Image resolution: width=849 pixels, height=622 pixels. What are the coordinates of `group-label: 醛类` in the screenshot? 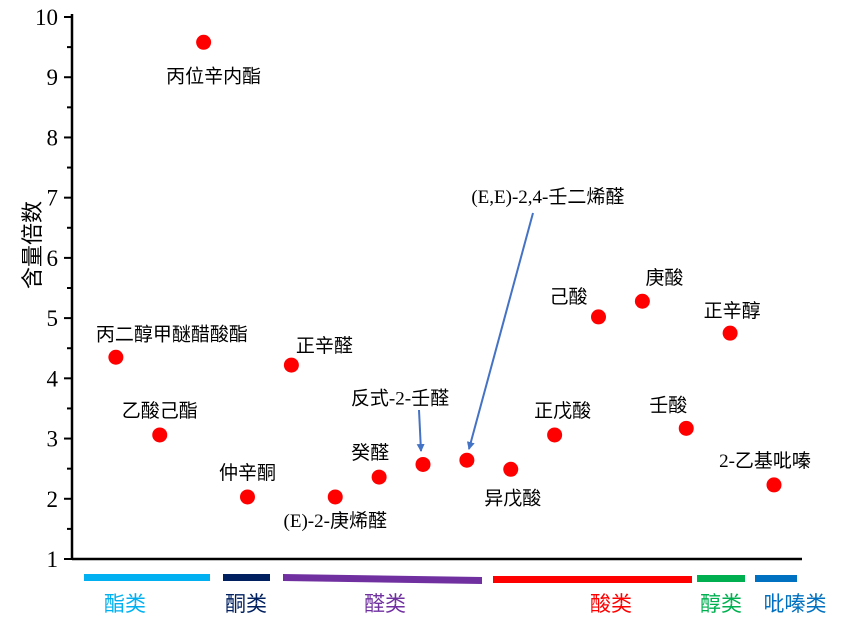 It's located at (385, 604).